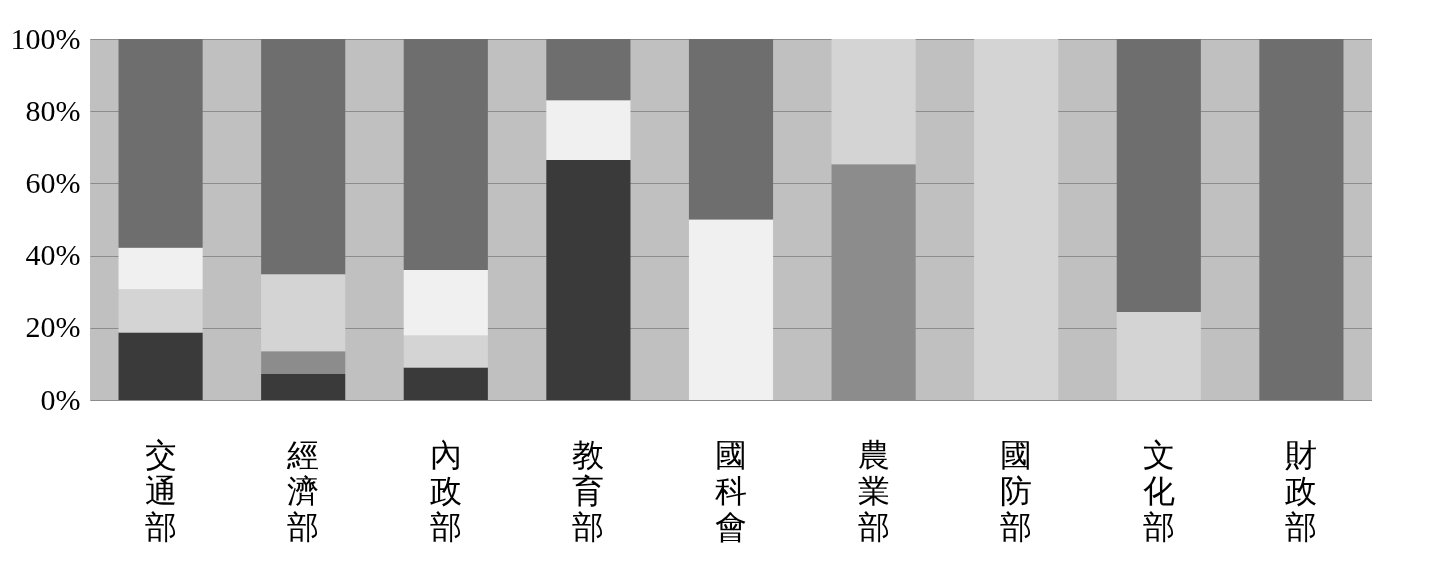  I want to click on x-tick-label: 國科會, so click(731, 490).